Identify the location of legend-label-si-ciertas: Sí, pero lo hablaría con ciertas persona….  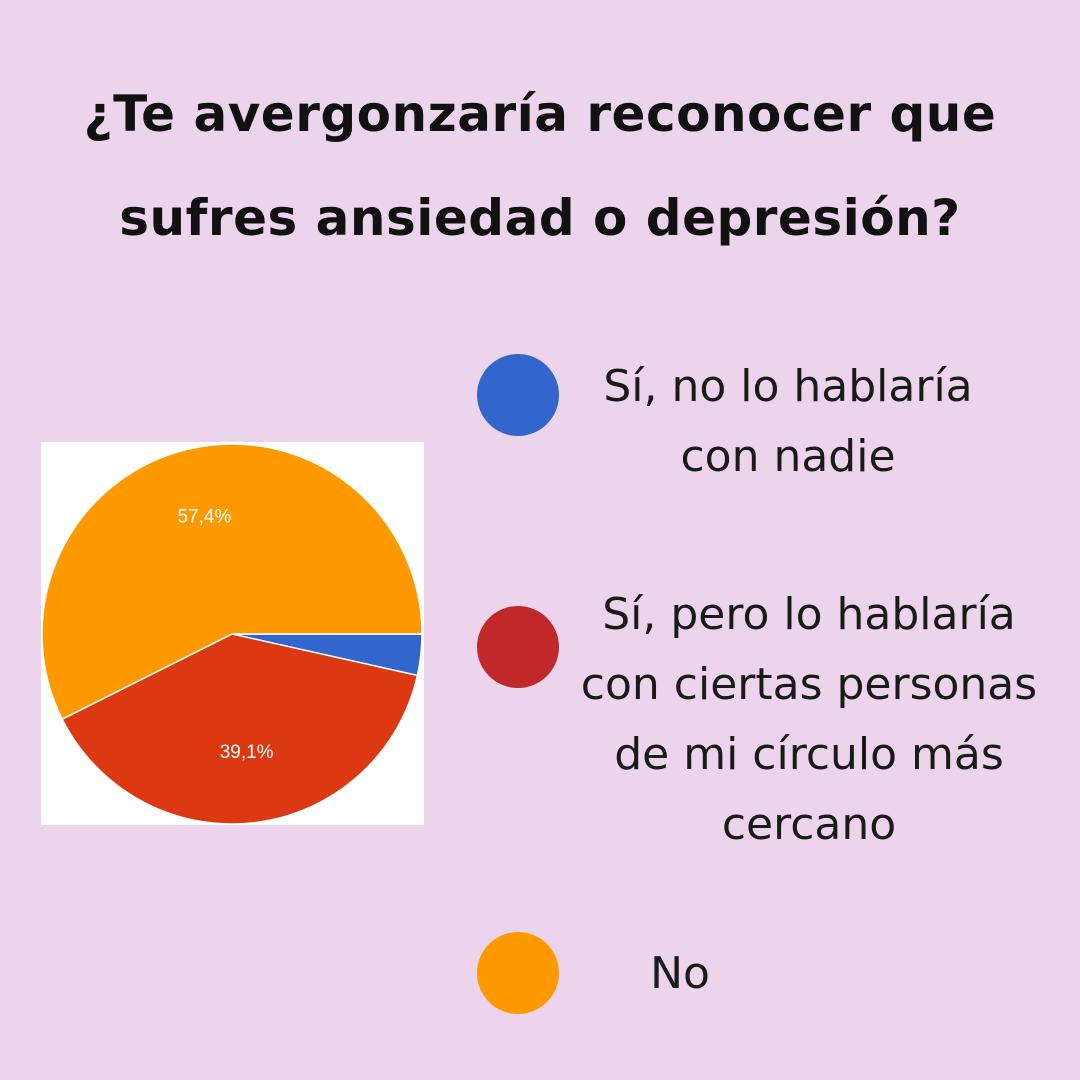
(809, 719).